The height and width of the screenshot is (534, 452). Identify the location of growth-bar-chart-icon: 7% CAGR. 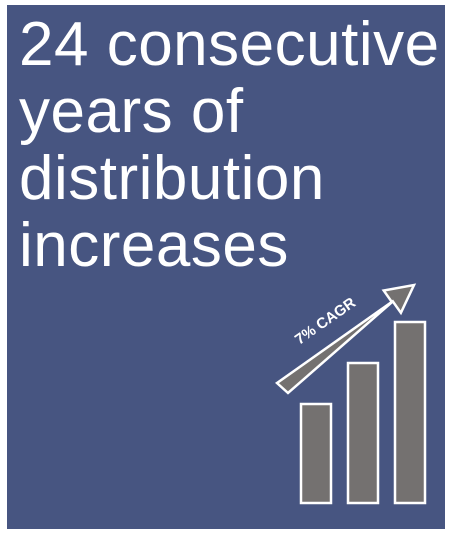
(351, 394).